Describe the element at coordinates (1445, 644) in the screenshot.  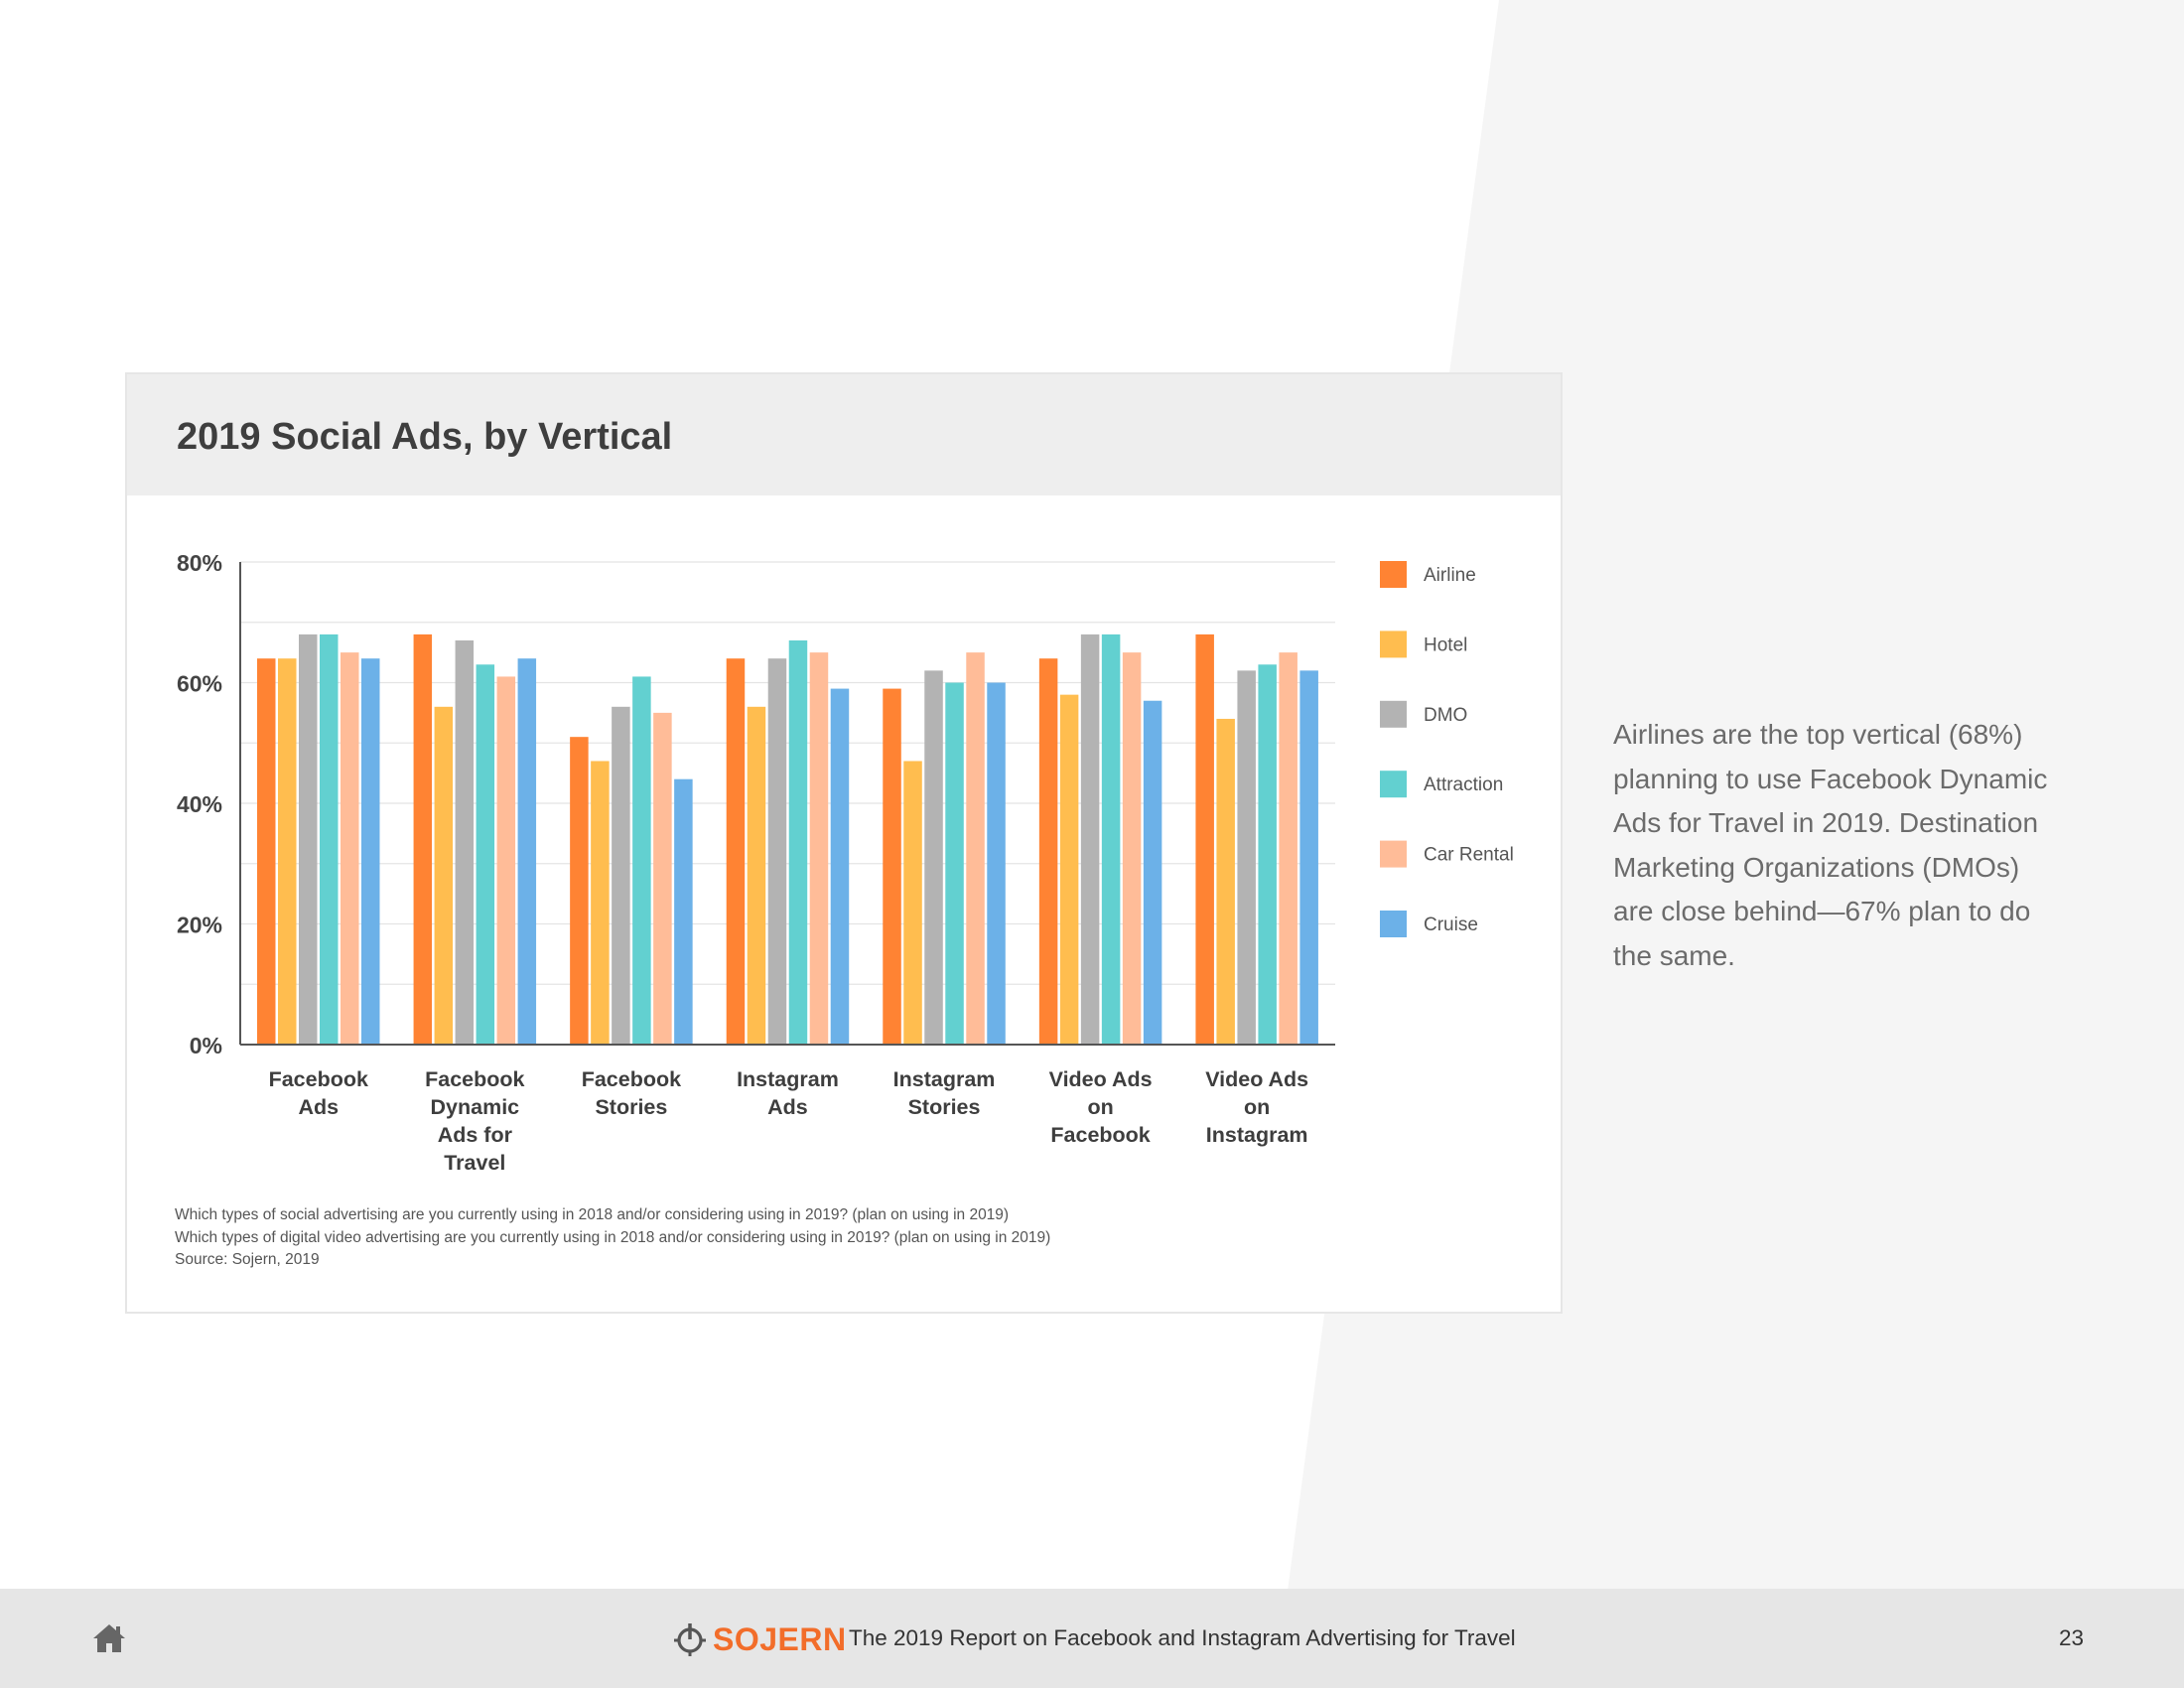
I see `legend-label: Hotel` at that location.